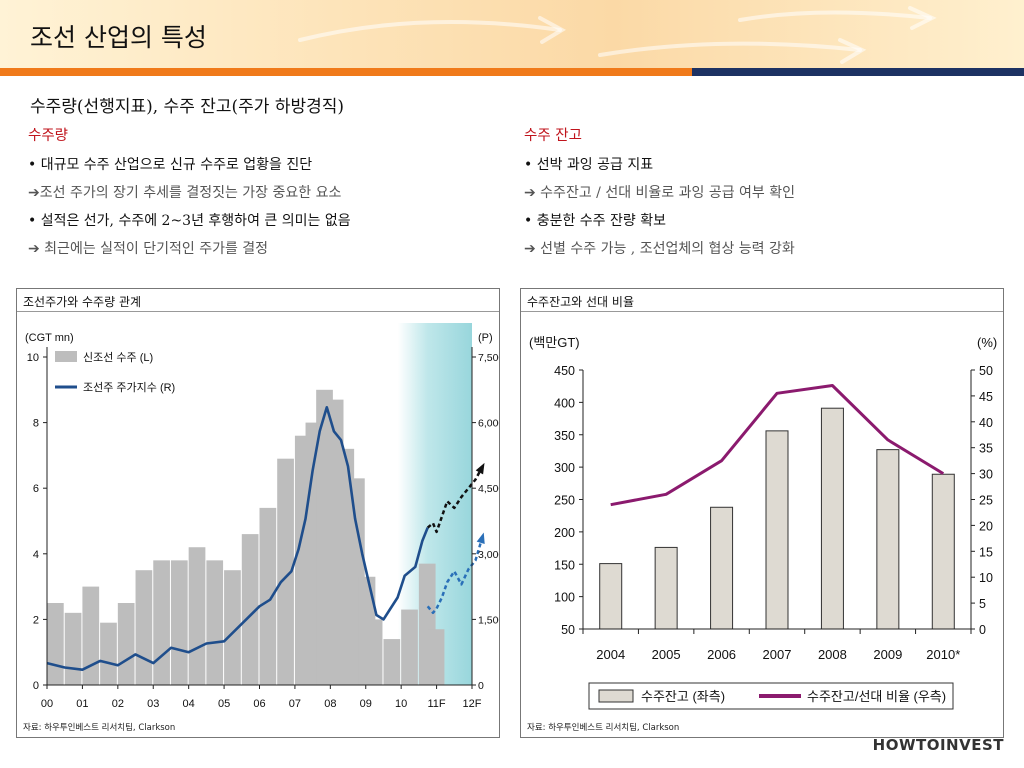  What do you see at coordinates (36, 555) in the screenshot?
I see `left-tick-label: 4` at bounding box center [36, 555].